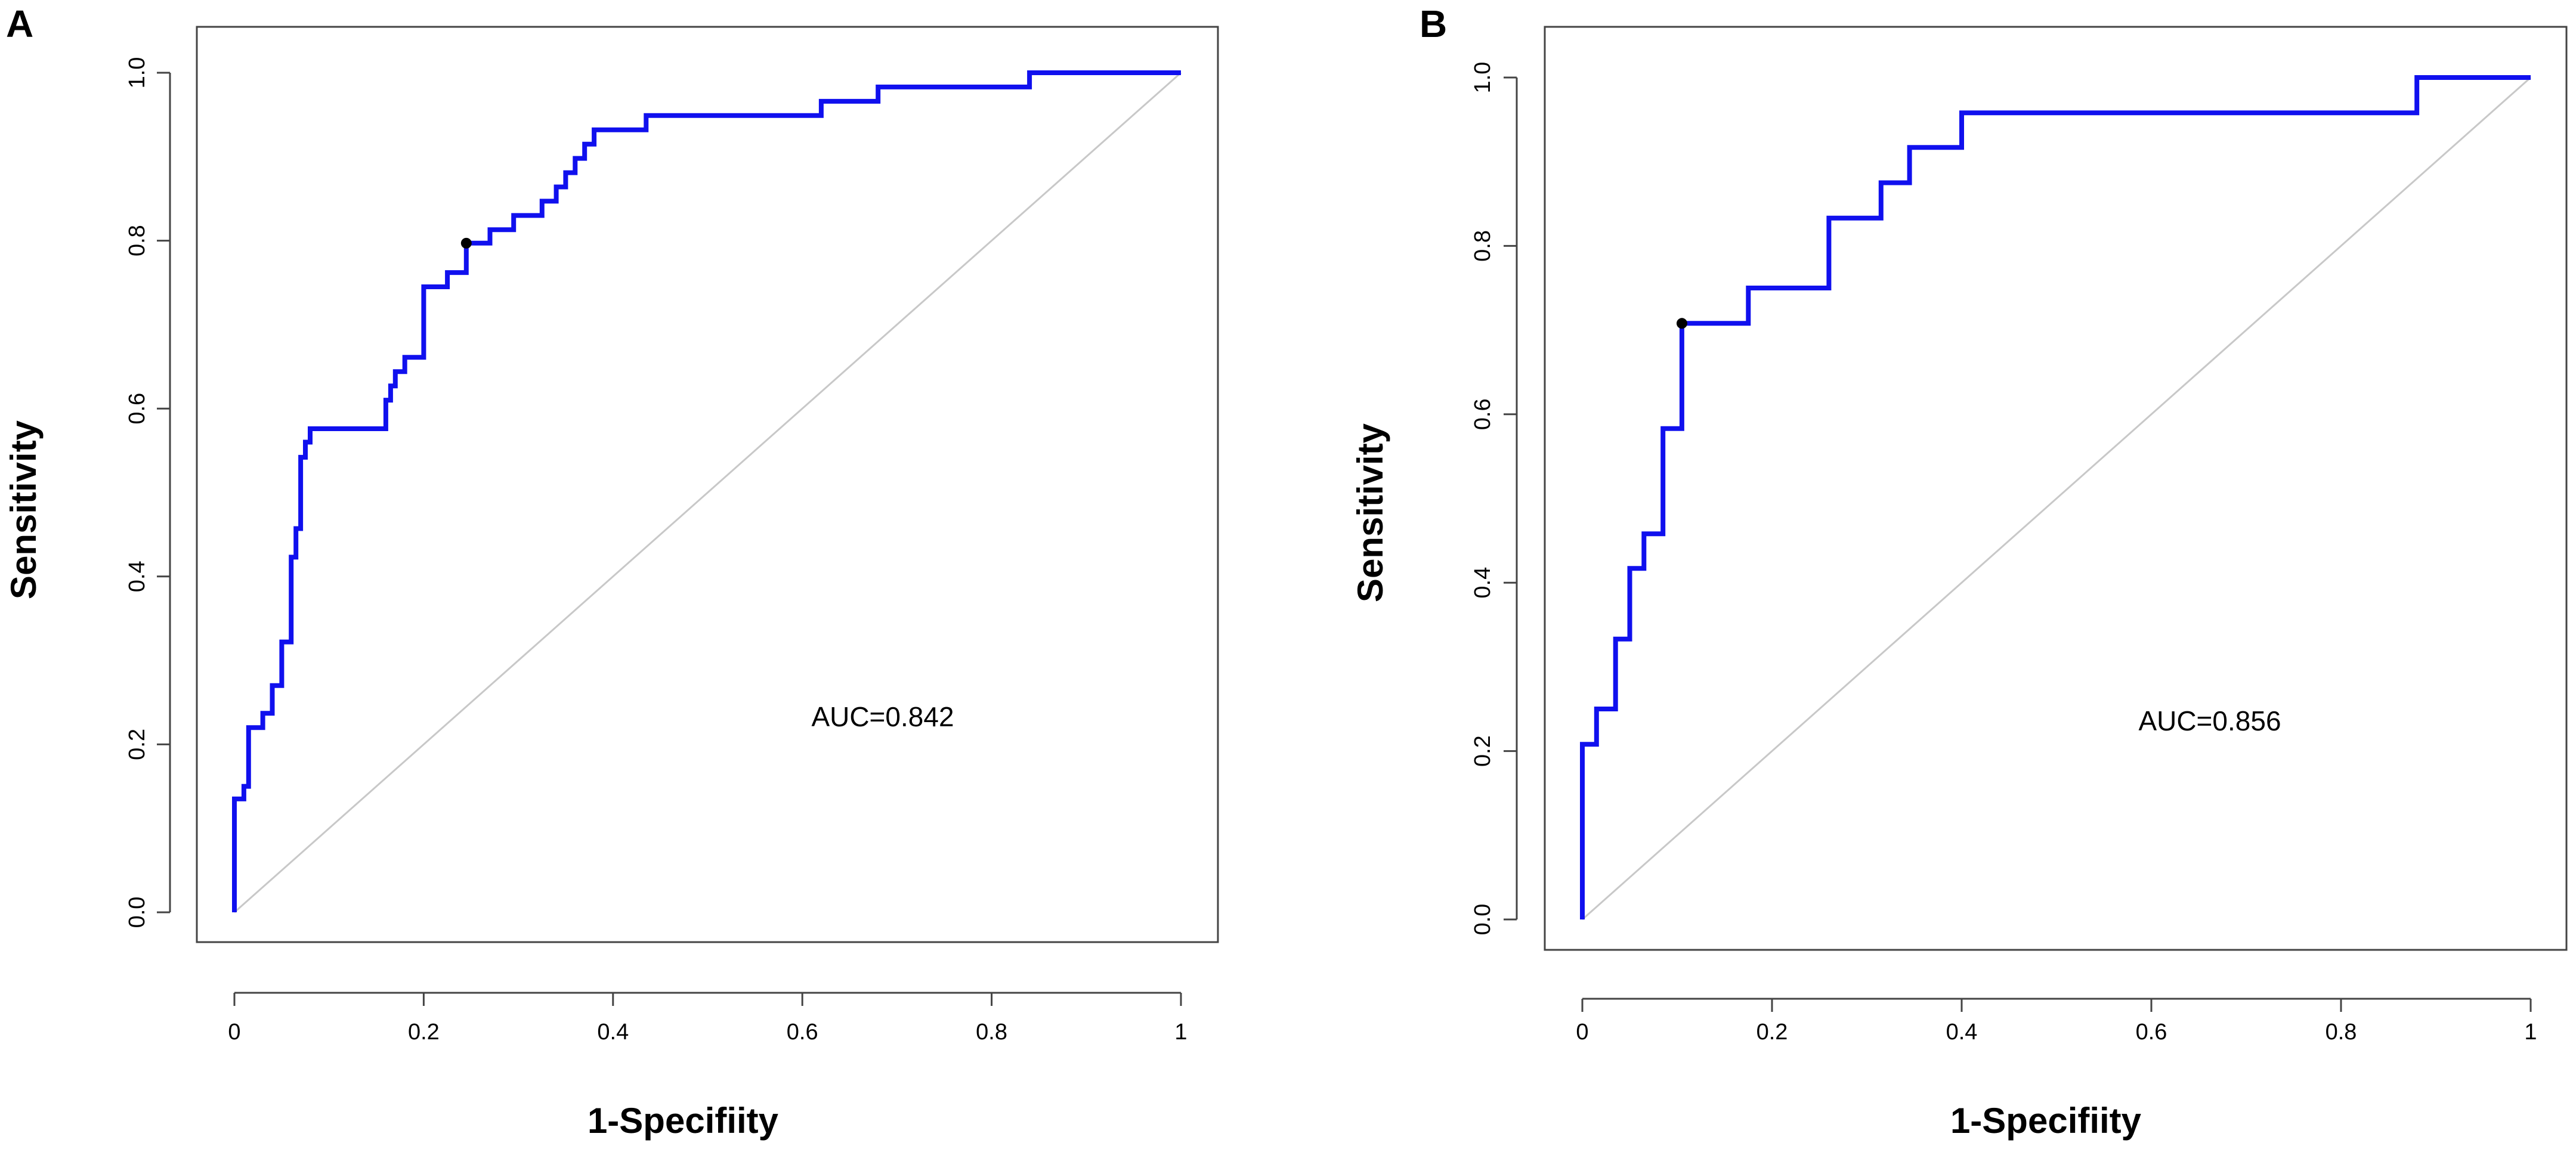 This screenshot has height=1152, width=2576. I want to click on panel-letter: B, so click(1433, 23).